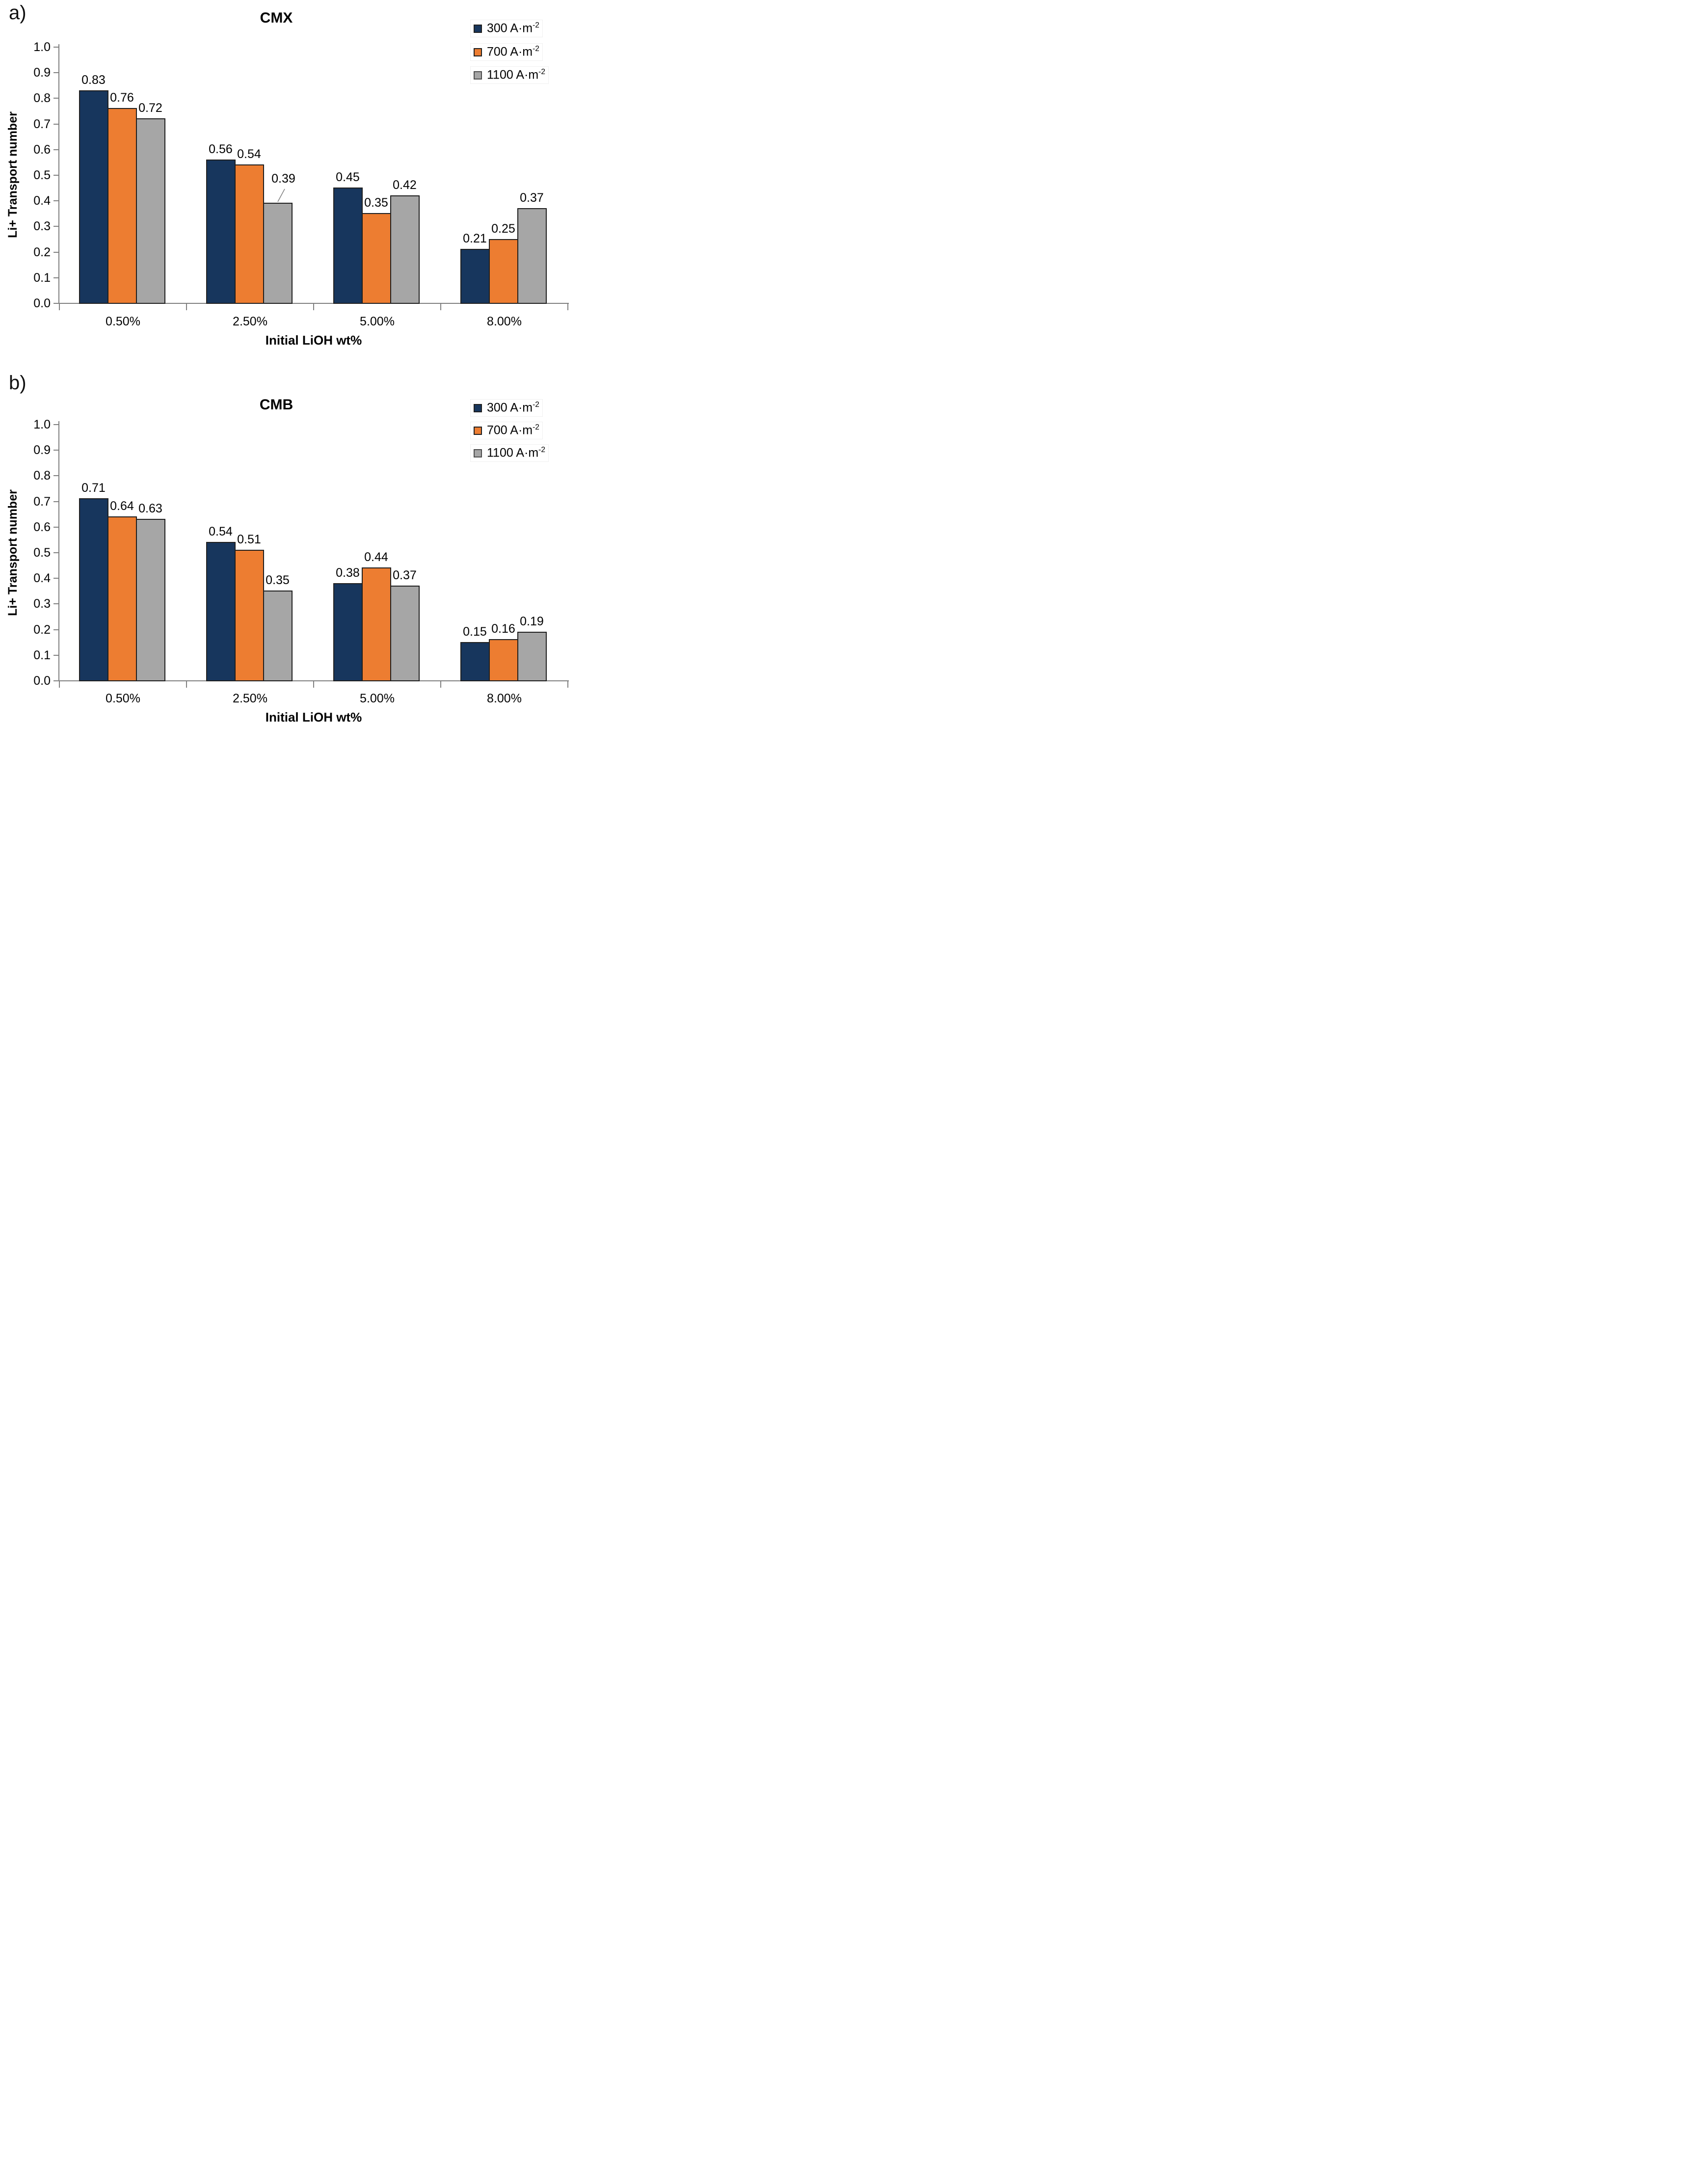  Describe the element at coordinates (313, 340) in the screenshot. I see `chart-a-x-axis-title: Initial LiOH wt%` at that location.